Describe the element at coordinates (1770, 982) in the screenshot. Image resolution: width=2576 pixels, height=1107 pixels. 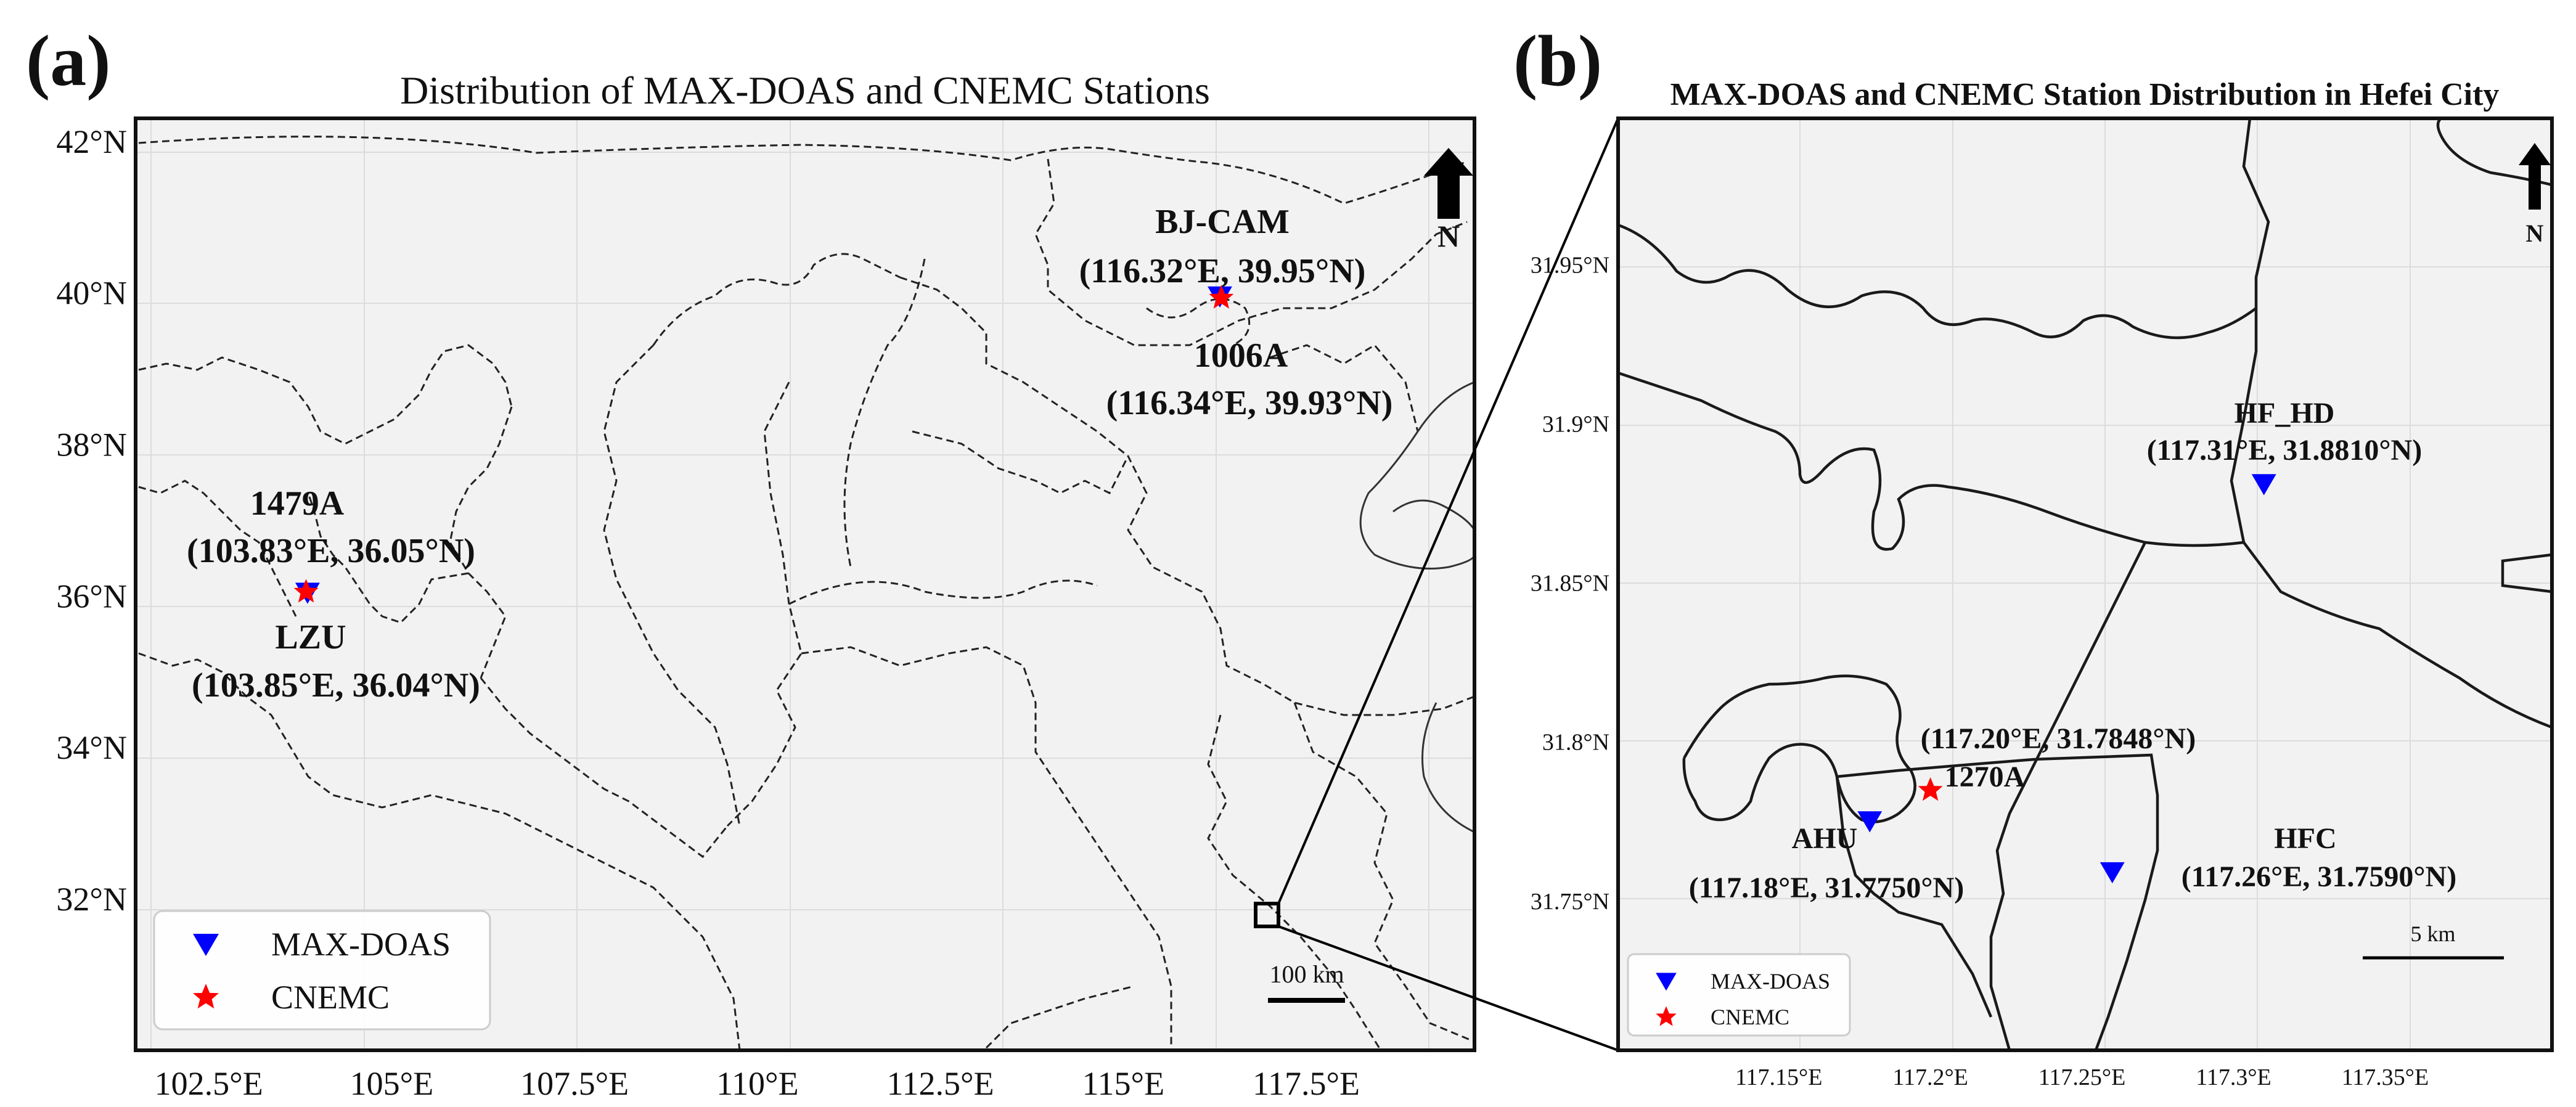
I see `legend-b-max-doas-label: MAX-DOAS` at that location.